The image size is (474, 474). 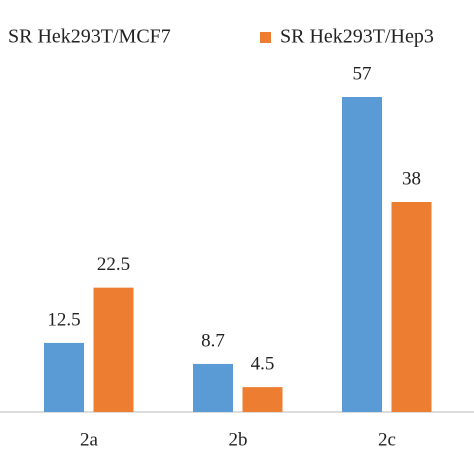 I want to click on data-label: 12.5, so click(x=63, y=319).